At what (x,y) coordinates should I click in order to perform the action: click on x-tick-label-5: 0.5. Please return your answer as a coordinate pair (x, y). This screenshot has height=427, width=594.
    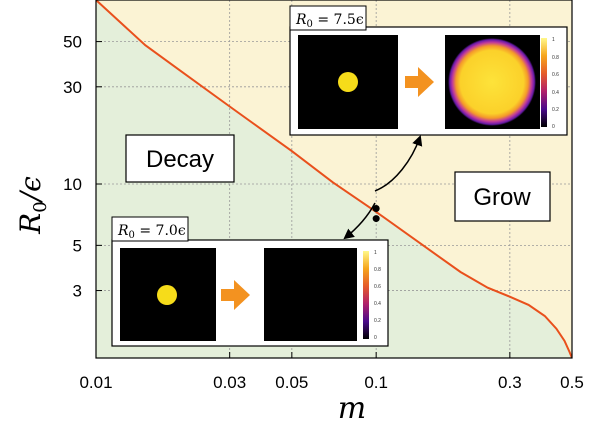
    Looking at the image, I should click on (572, 382).